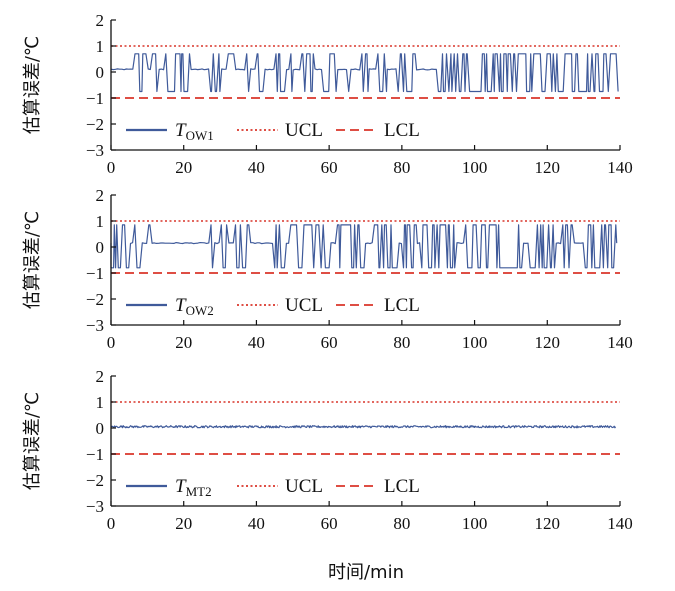 This screenshot has height=591, width=675. What do you see at coordinates (366, 572) in the screenshot?
I see `x-axis-label: 时间/min` at bounding box center [366, 572].